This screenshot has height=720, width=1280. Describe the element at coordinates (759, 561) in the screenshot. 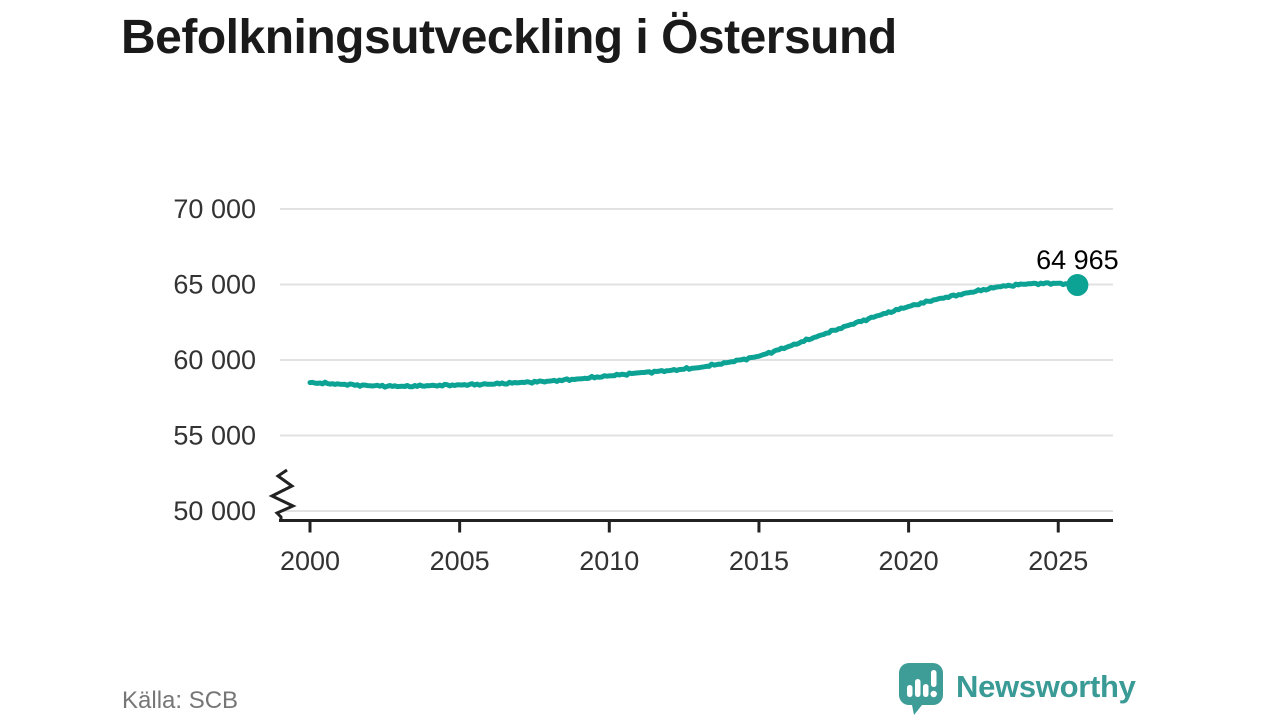

I see `x-tick-label: 2015` at that location.